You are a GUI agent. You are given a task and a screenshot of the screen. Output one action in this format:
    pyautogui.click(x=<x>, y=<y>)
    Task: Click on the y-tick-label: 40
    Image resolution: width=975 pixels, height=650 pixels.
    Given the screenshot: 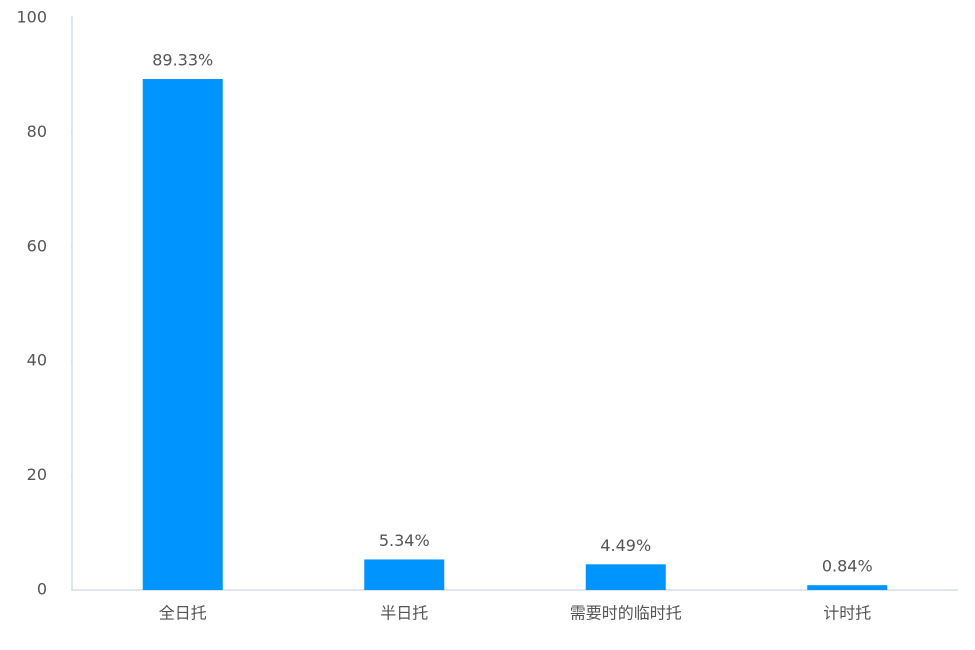 What is the action you would take?
    pyautogui.click(x=37, y=360)
    